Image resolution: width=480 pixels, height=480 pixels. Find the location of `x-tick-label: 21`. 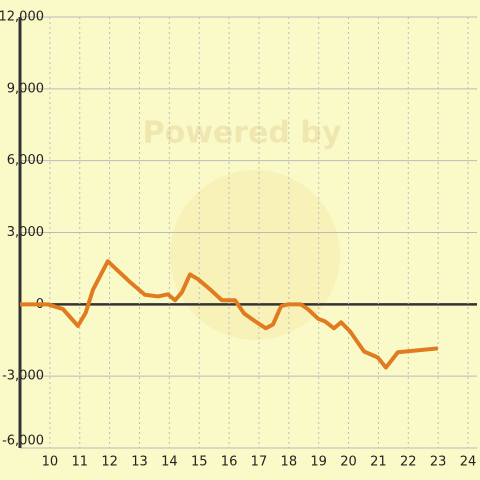

x-tick-label: 21 is located at coordinates (378, 462).